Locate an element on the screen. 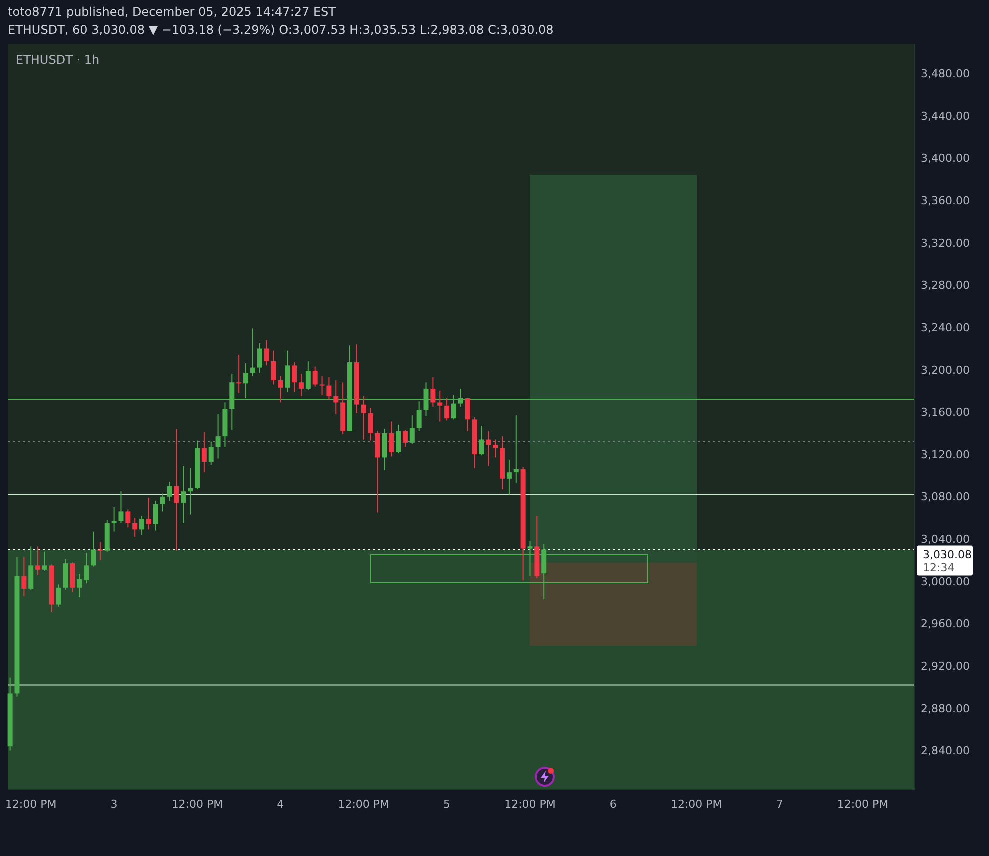 This screenshot has height=856, width=989. y-tick-label: 3,280.00 is located at coordinates (945, 285).